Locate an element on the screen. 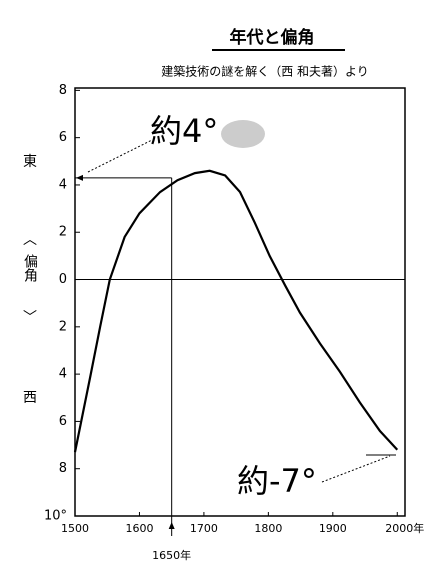 This screenshot has height=586, width=425. x-tick-label: 1800 is located at coordinates (268, 528).